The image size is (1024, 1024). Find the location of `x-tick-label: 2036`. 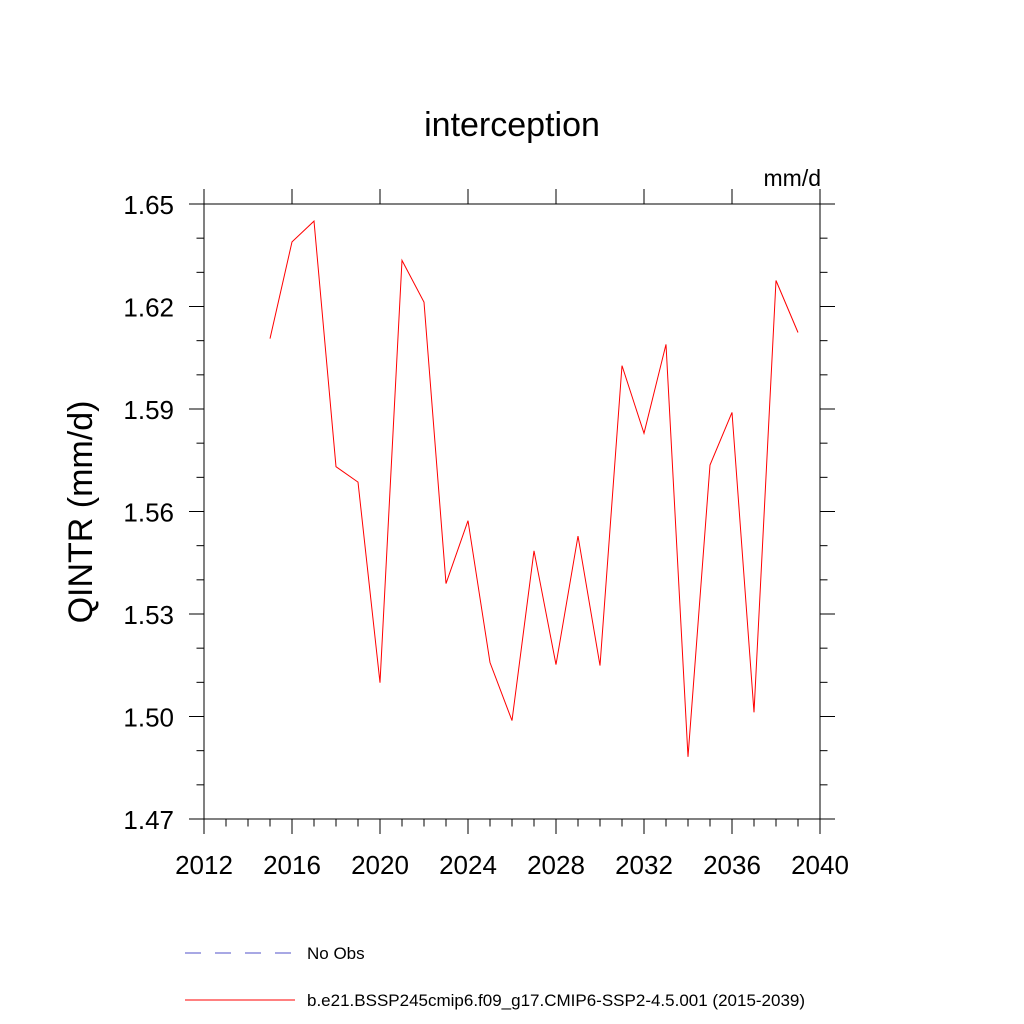

x-tick-label: 2036 is located at coordinates (732, 865).